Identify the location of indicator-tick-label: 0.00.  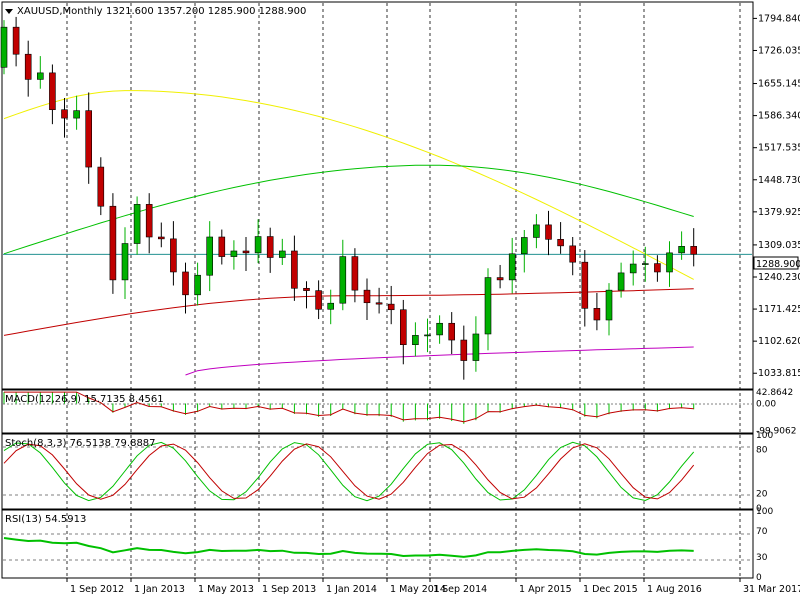
(766, 404).